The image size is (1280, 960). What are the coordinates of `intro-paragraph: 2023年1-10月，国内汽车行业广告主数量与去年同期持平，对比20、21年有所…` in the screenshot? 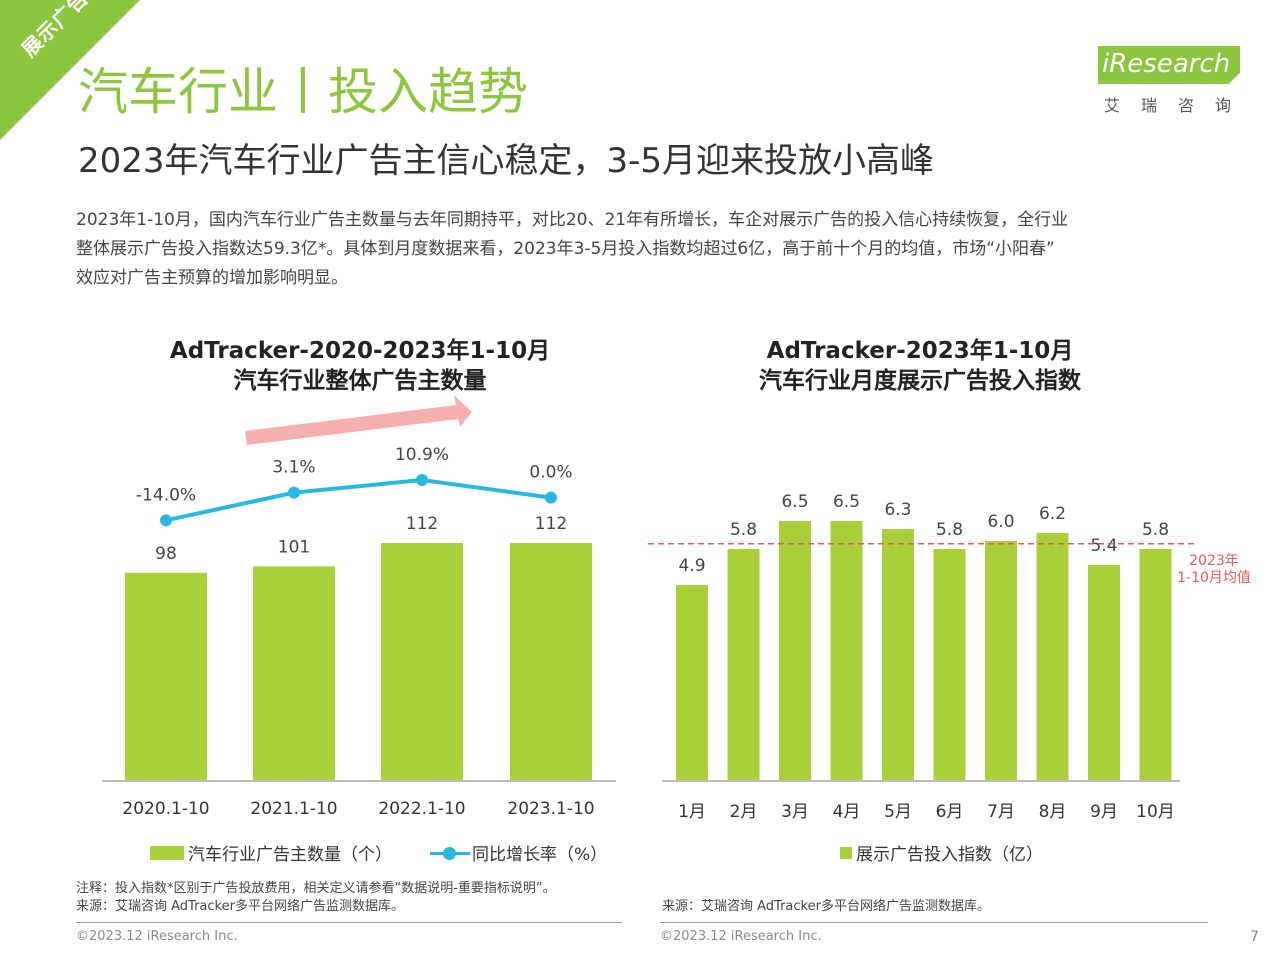 It's located at (646, 249).